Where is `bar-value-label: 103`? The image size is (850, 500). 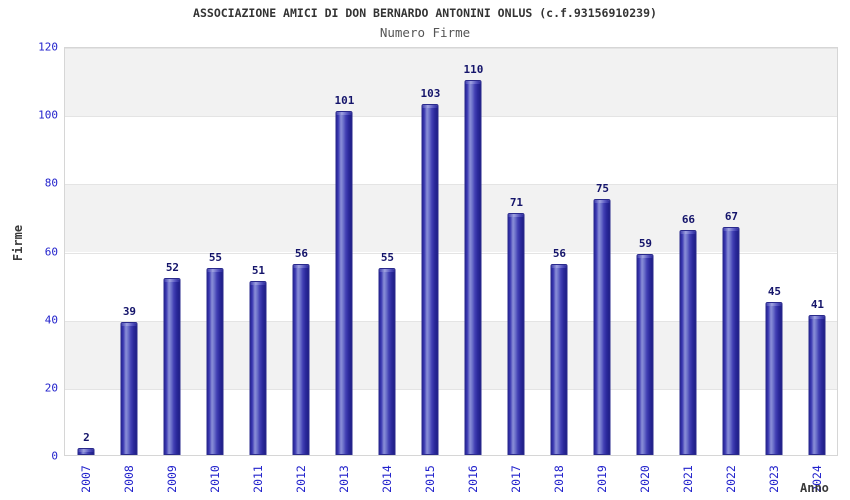 bar-value-label: 103 is located at coordinates (430, 93).